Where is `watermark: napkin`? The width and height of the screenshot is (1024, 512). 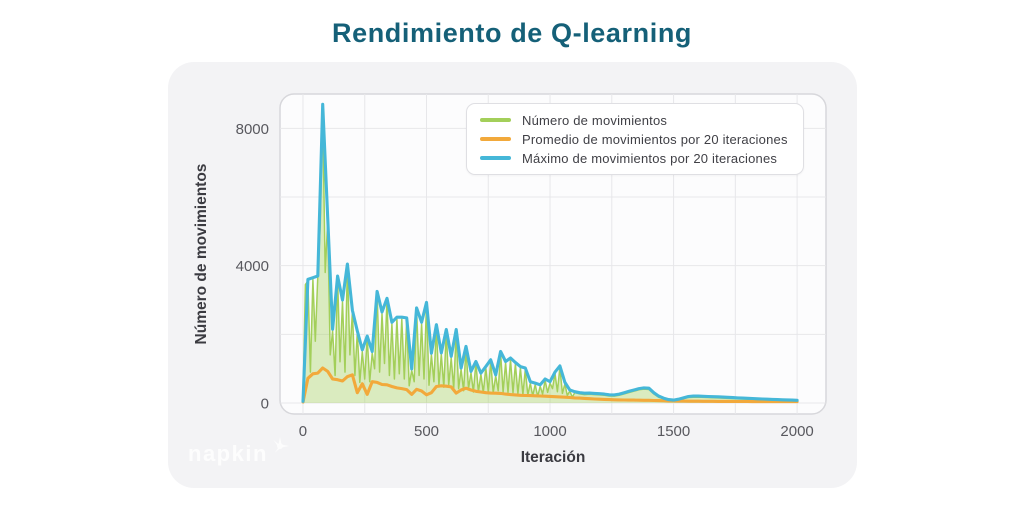
watermark: napkin is located at coordinates (238, 454).